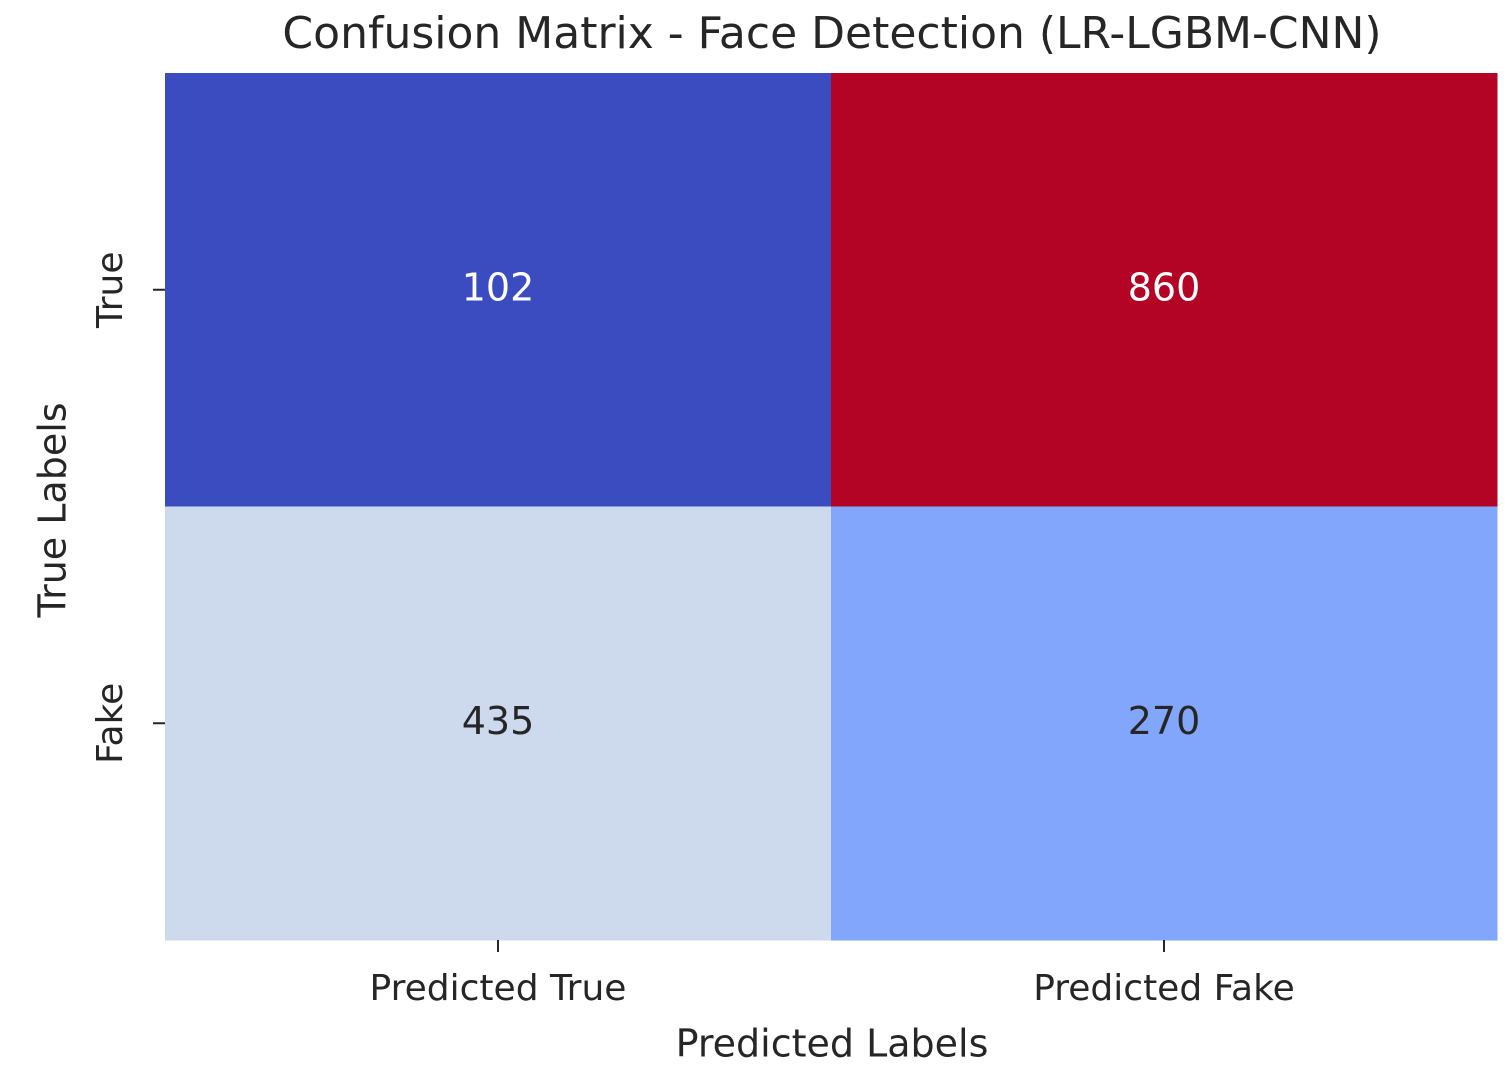 The height and width of the screenshot is (1086, 1506). I want to click on cell-value-label: 860, so click(1164, 287).